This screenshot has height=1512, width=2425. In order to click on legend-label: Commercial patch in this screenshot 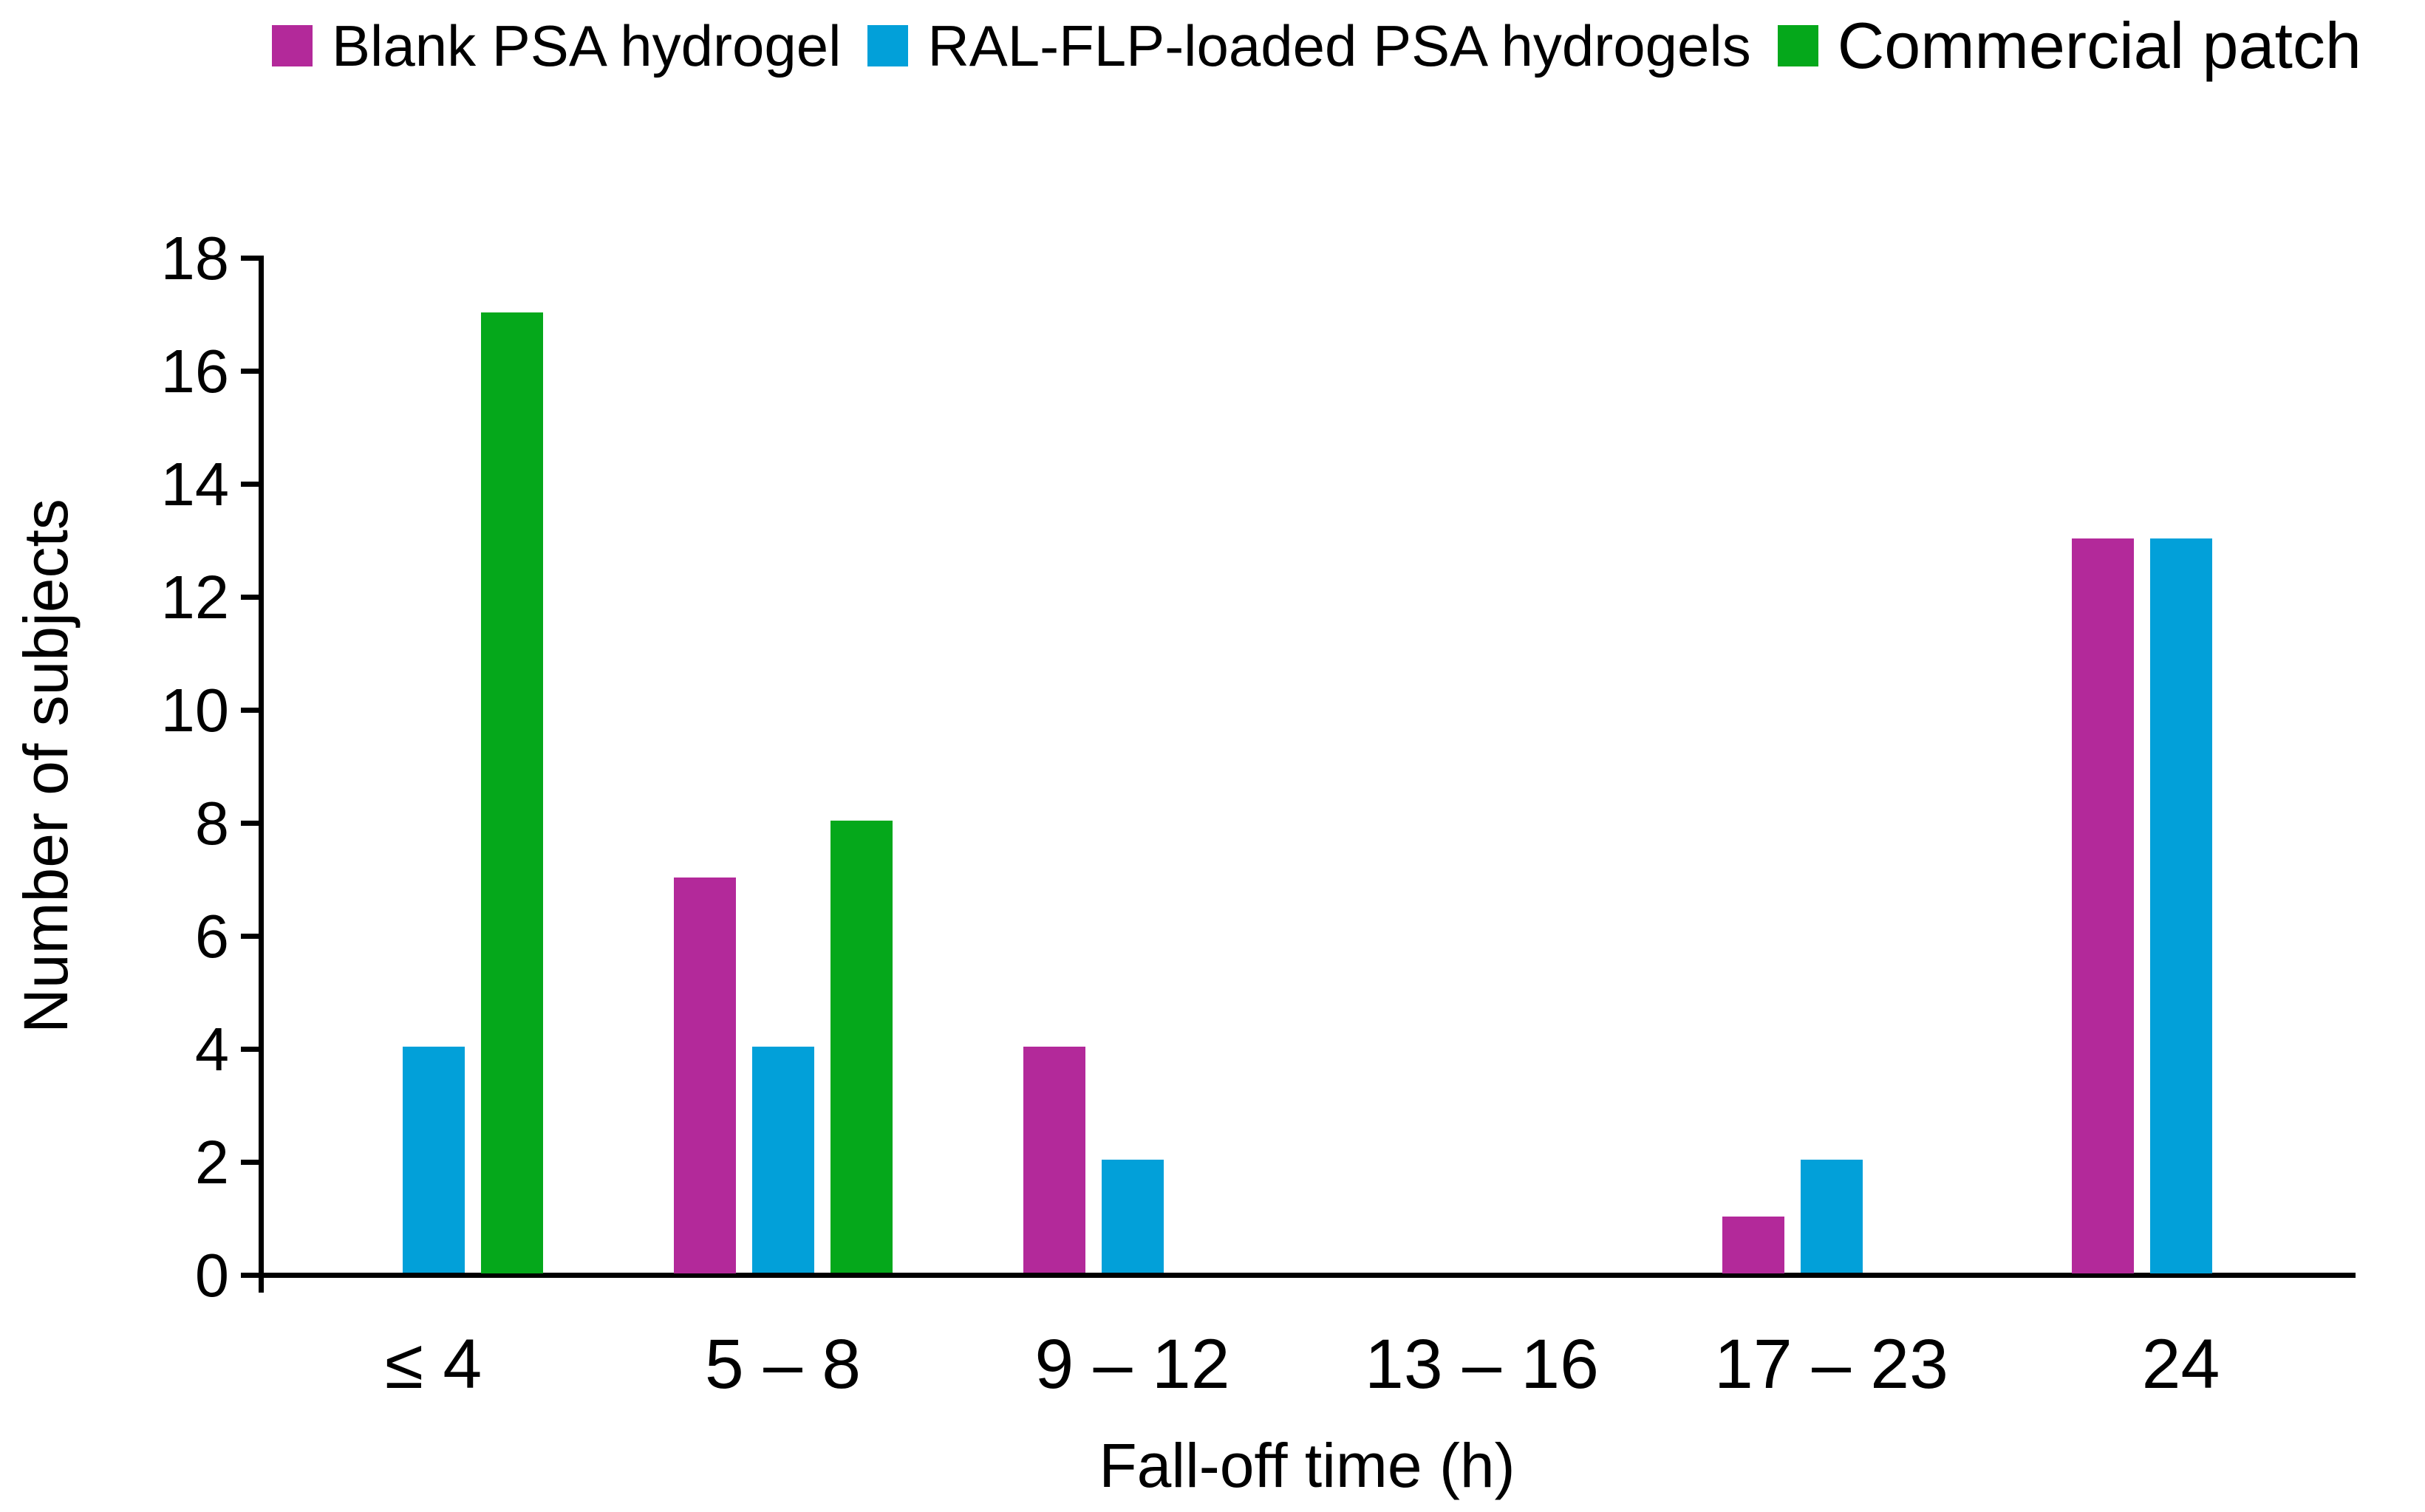, I will do `click(2099, 45)`.